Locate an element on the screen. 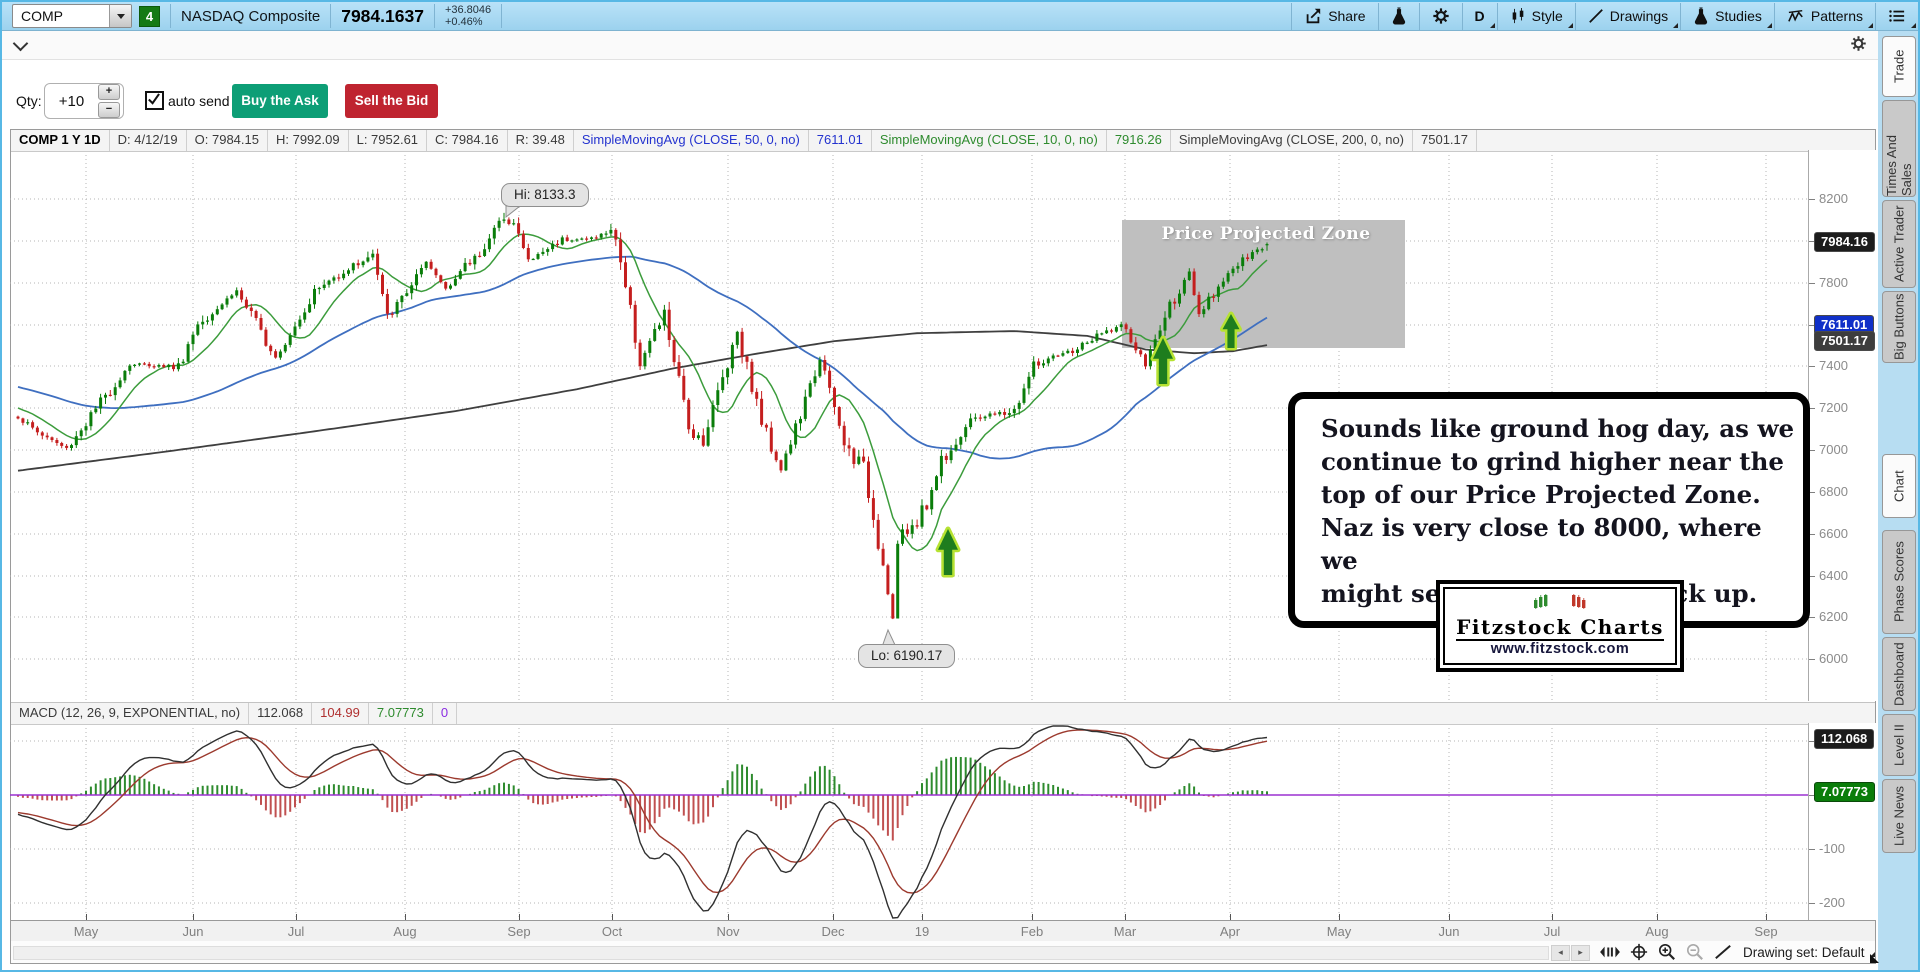  resize-handle is located at coordinates (1874, 958).